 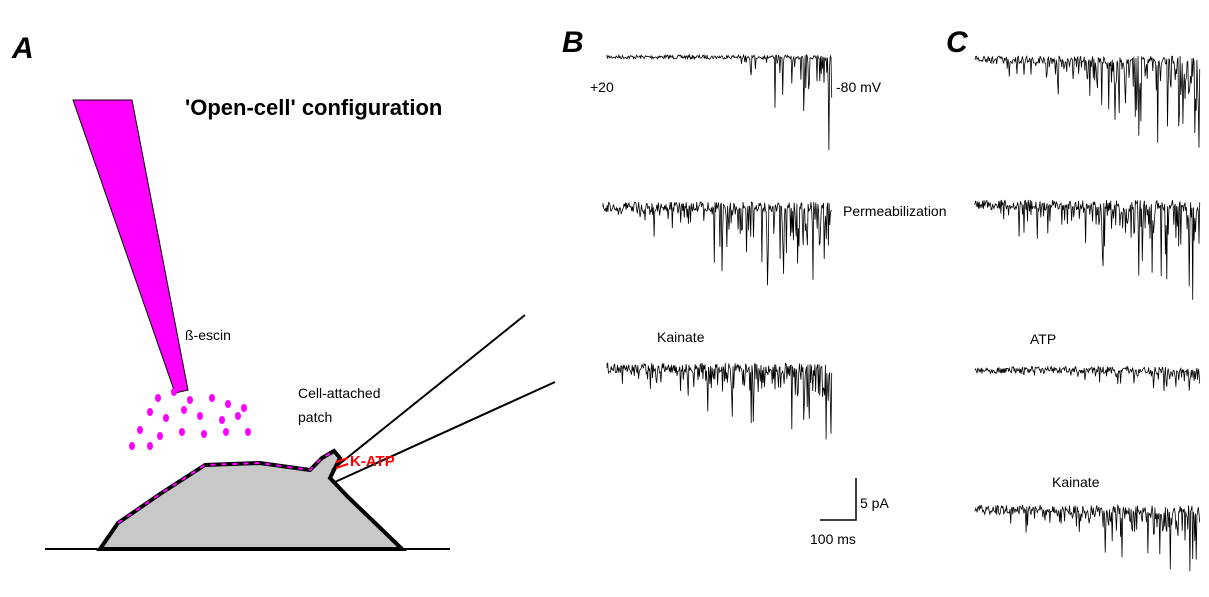 I want to click on escin-dots, so click(x=190, y=419).